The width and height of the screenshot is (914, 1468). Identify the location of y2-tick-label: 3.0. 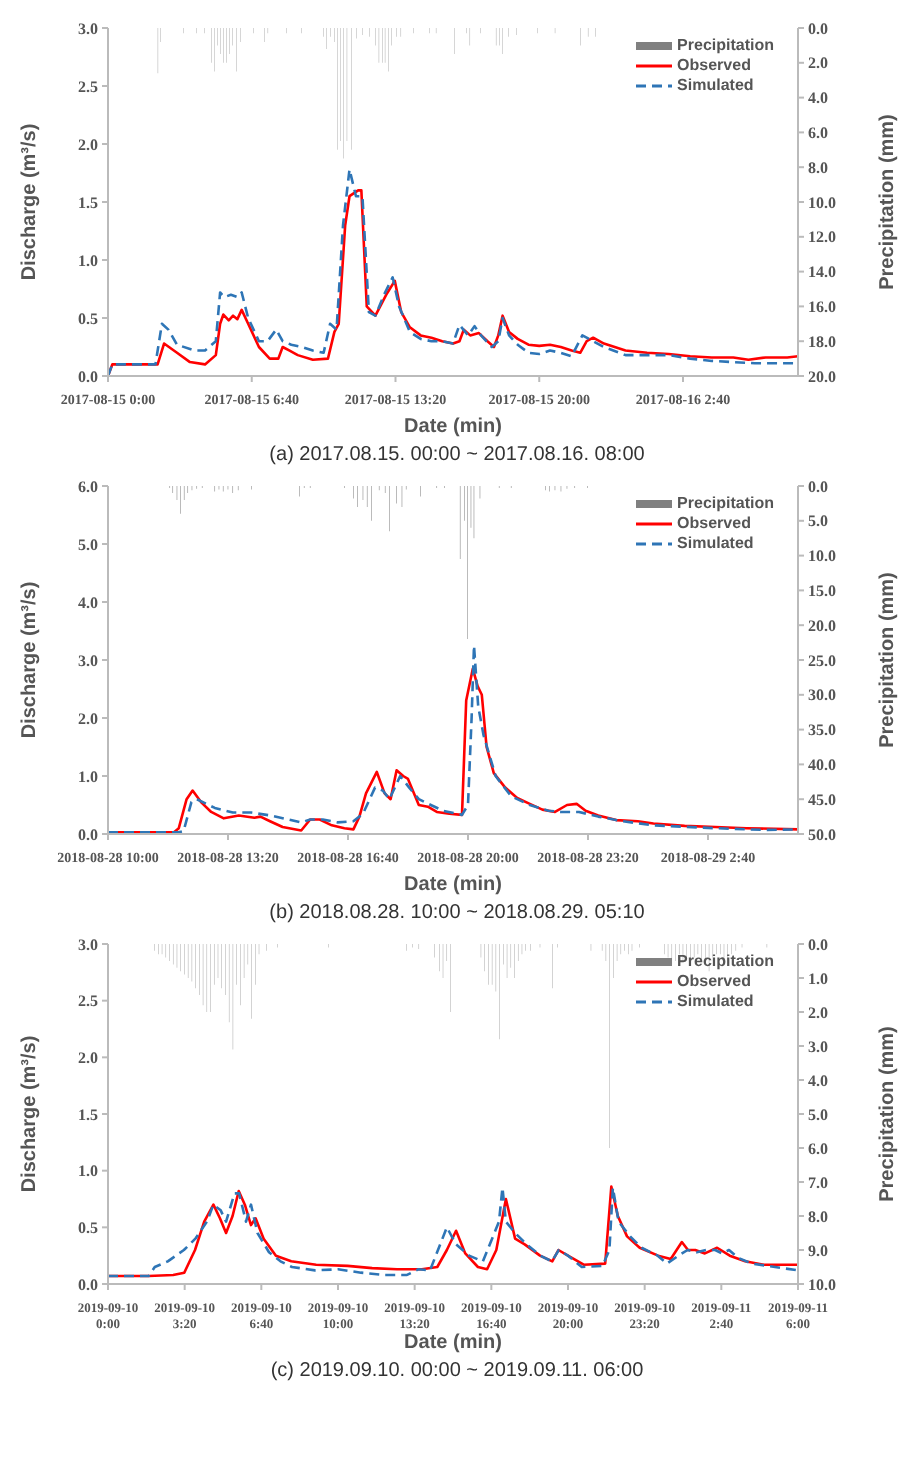
(818, 1046).